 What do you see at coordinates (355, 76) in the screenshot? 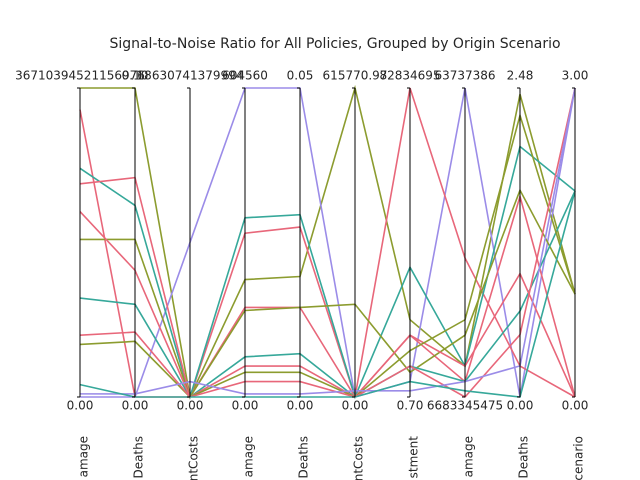
I see `tick-label: 615770.97` at bounding box center [355, 76].